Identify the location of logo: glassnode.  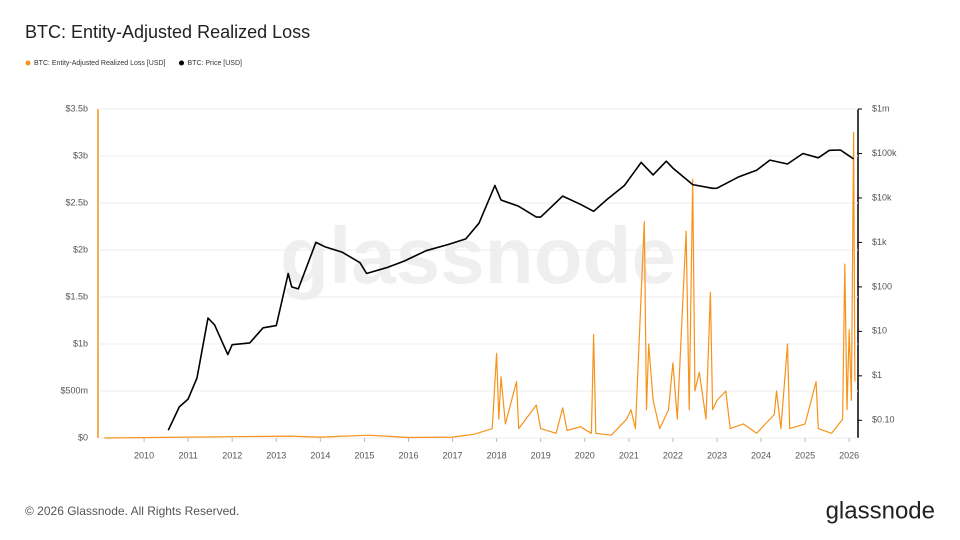
(880, 510).